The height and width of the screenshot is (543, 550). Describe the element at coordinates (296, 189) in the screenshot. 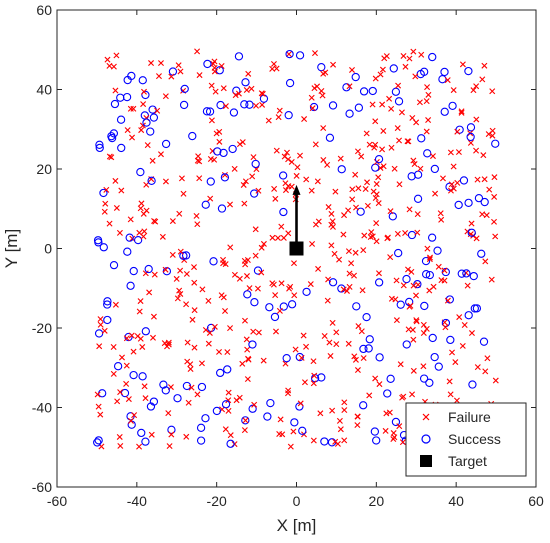

I see `heading-arrow-head` at that location.